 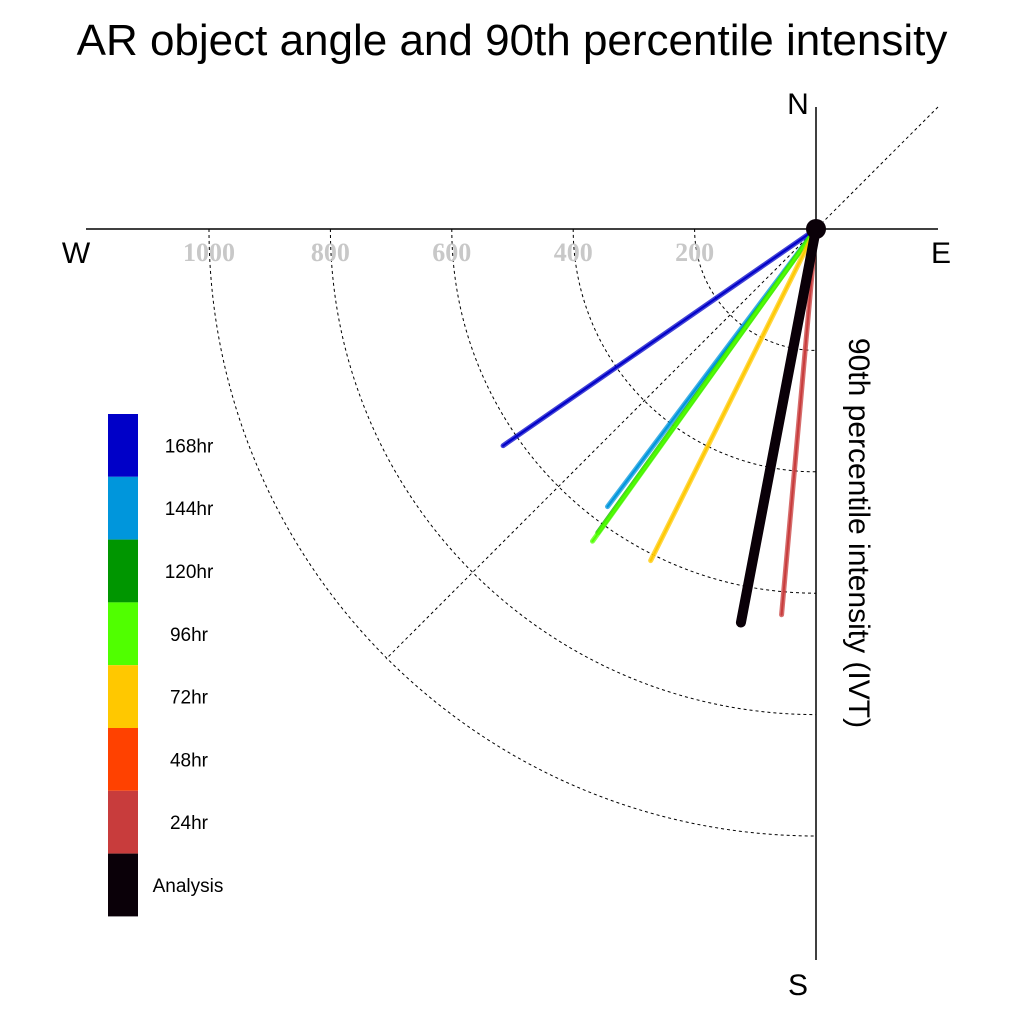 What do you see at coordinates (451, 252) in the screenshot?
I see `radial-tick-label: 600` at bounding box center [451, 252].